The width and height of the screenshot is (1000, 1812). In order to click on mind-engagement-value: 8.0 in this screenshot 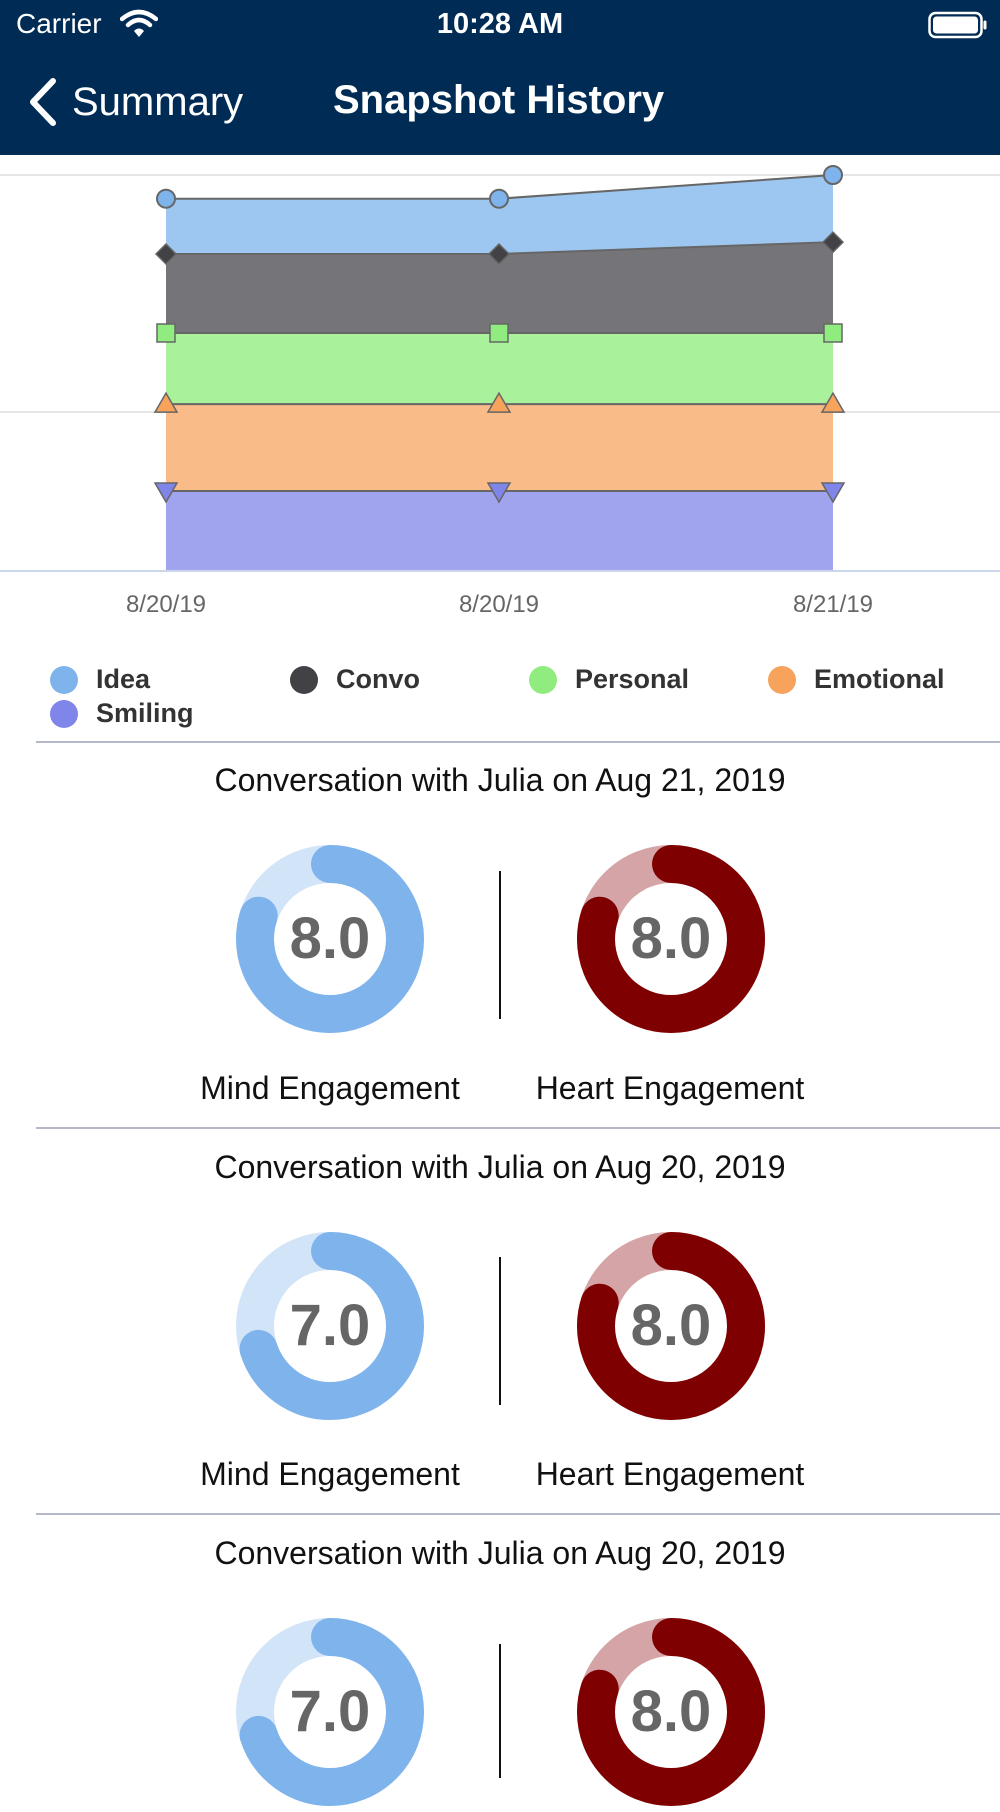, I will do `click(330, 938)`.